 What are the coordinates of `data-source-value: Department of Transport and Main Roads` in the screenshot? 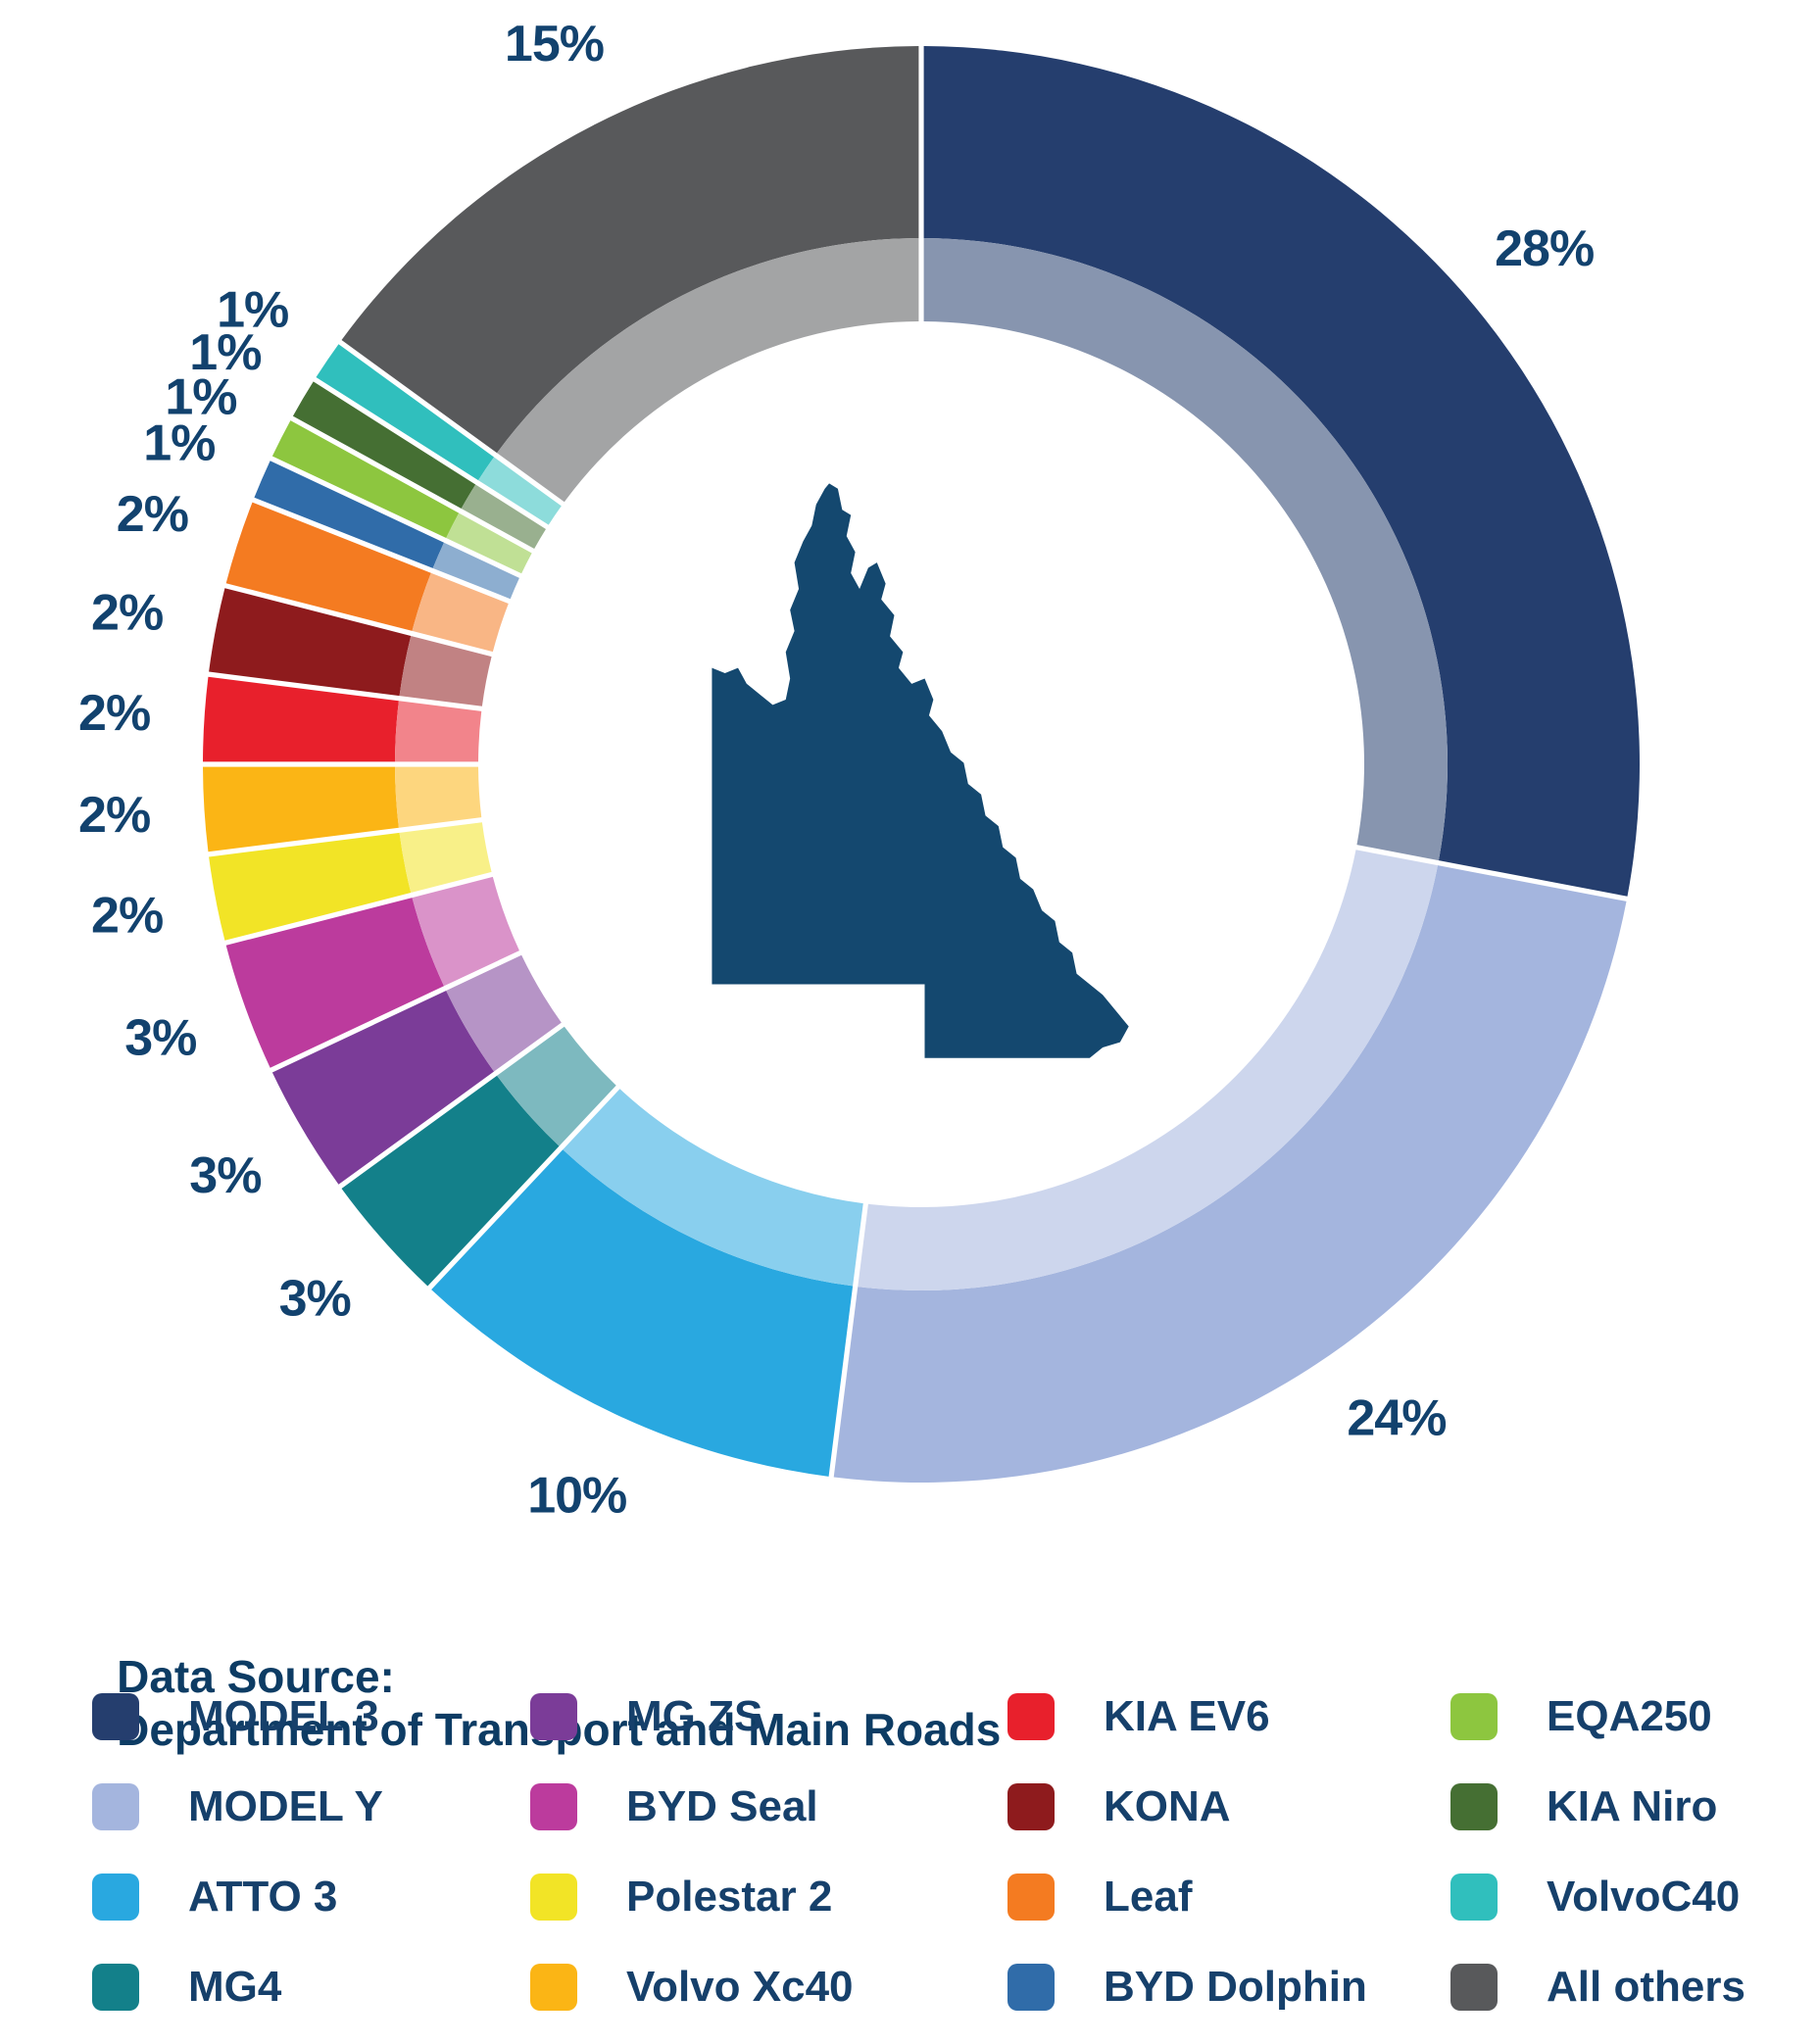 It's located at (559, 1730).